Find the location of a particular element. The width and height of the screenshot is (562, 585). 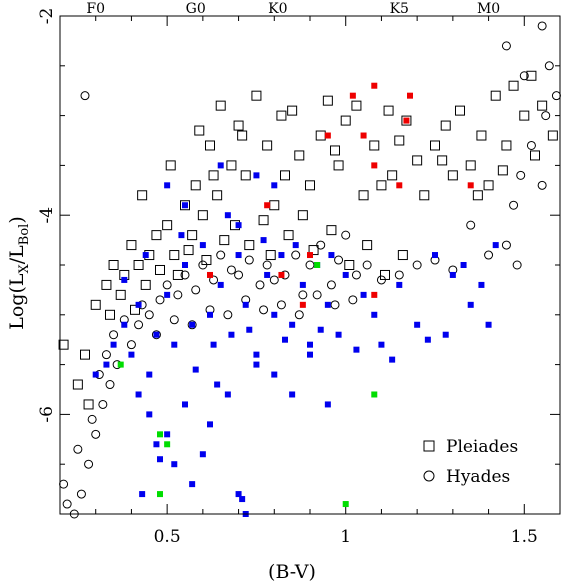

spectral-type-labels: F0 G0 K0 K5 M0 is located at coordinates (293, 9).